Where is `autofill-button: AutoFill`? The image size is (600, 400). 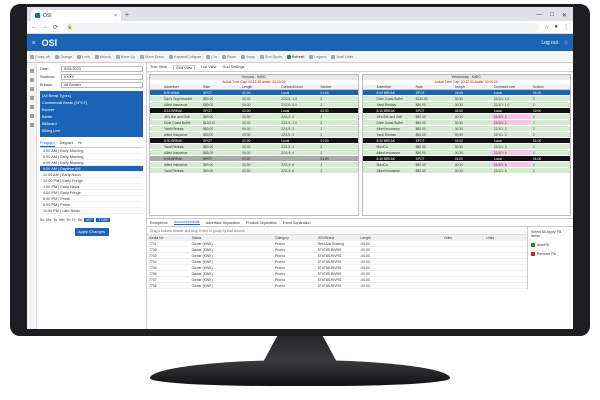 autofill-button: AutoFill is located at coordinates (550, 245).